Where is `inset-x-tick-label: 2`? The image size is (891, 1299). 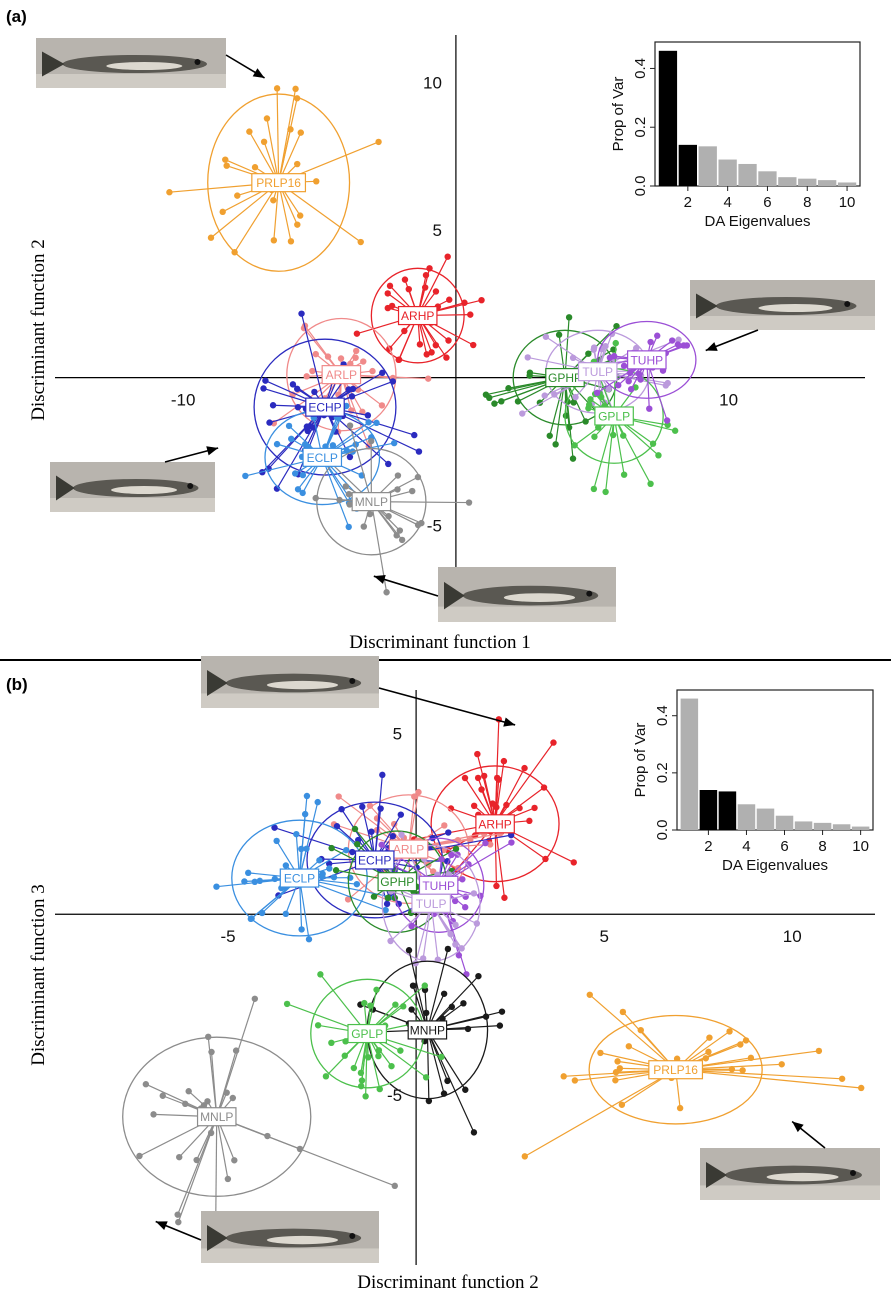
inset-x-tick-label: 2 is located at coordinates (708, 846).